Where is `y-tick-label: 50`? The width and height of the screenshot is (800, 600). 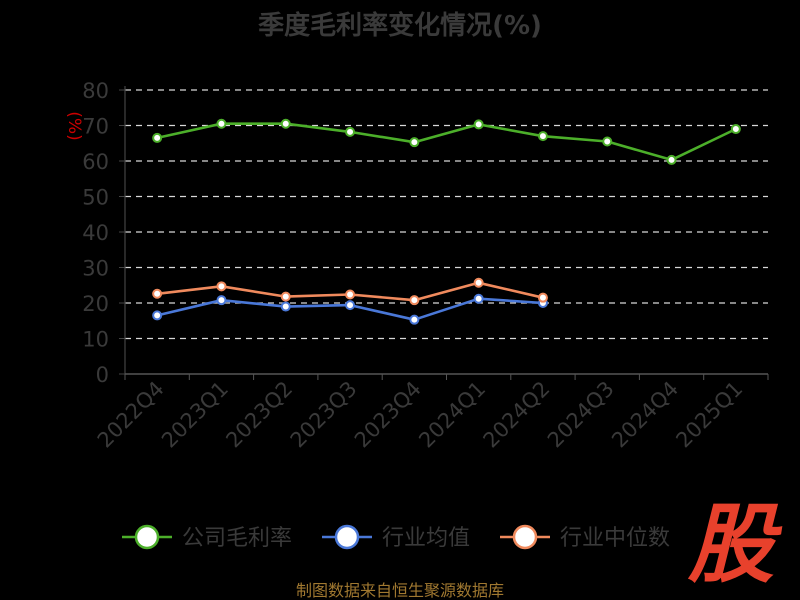
y-tick-label: 50 is located at coordinates (95, 198).